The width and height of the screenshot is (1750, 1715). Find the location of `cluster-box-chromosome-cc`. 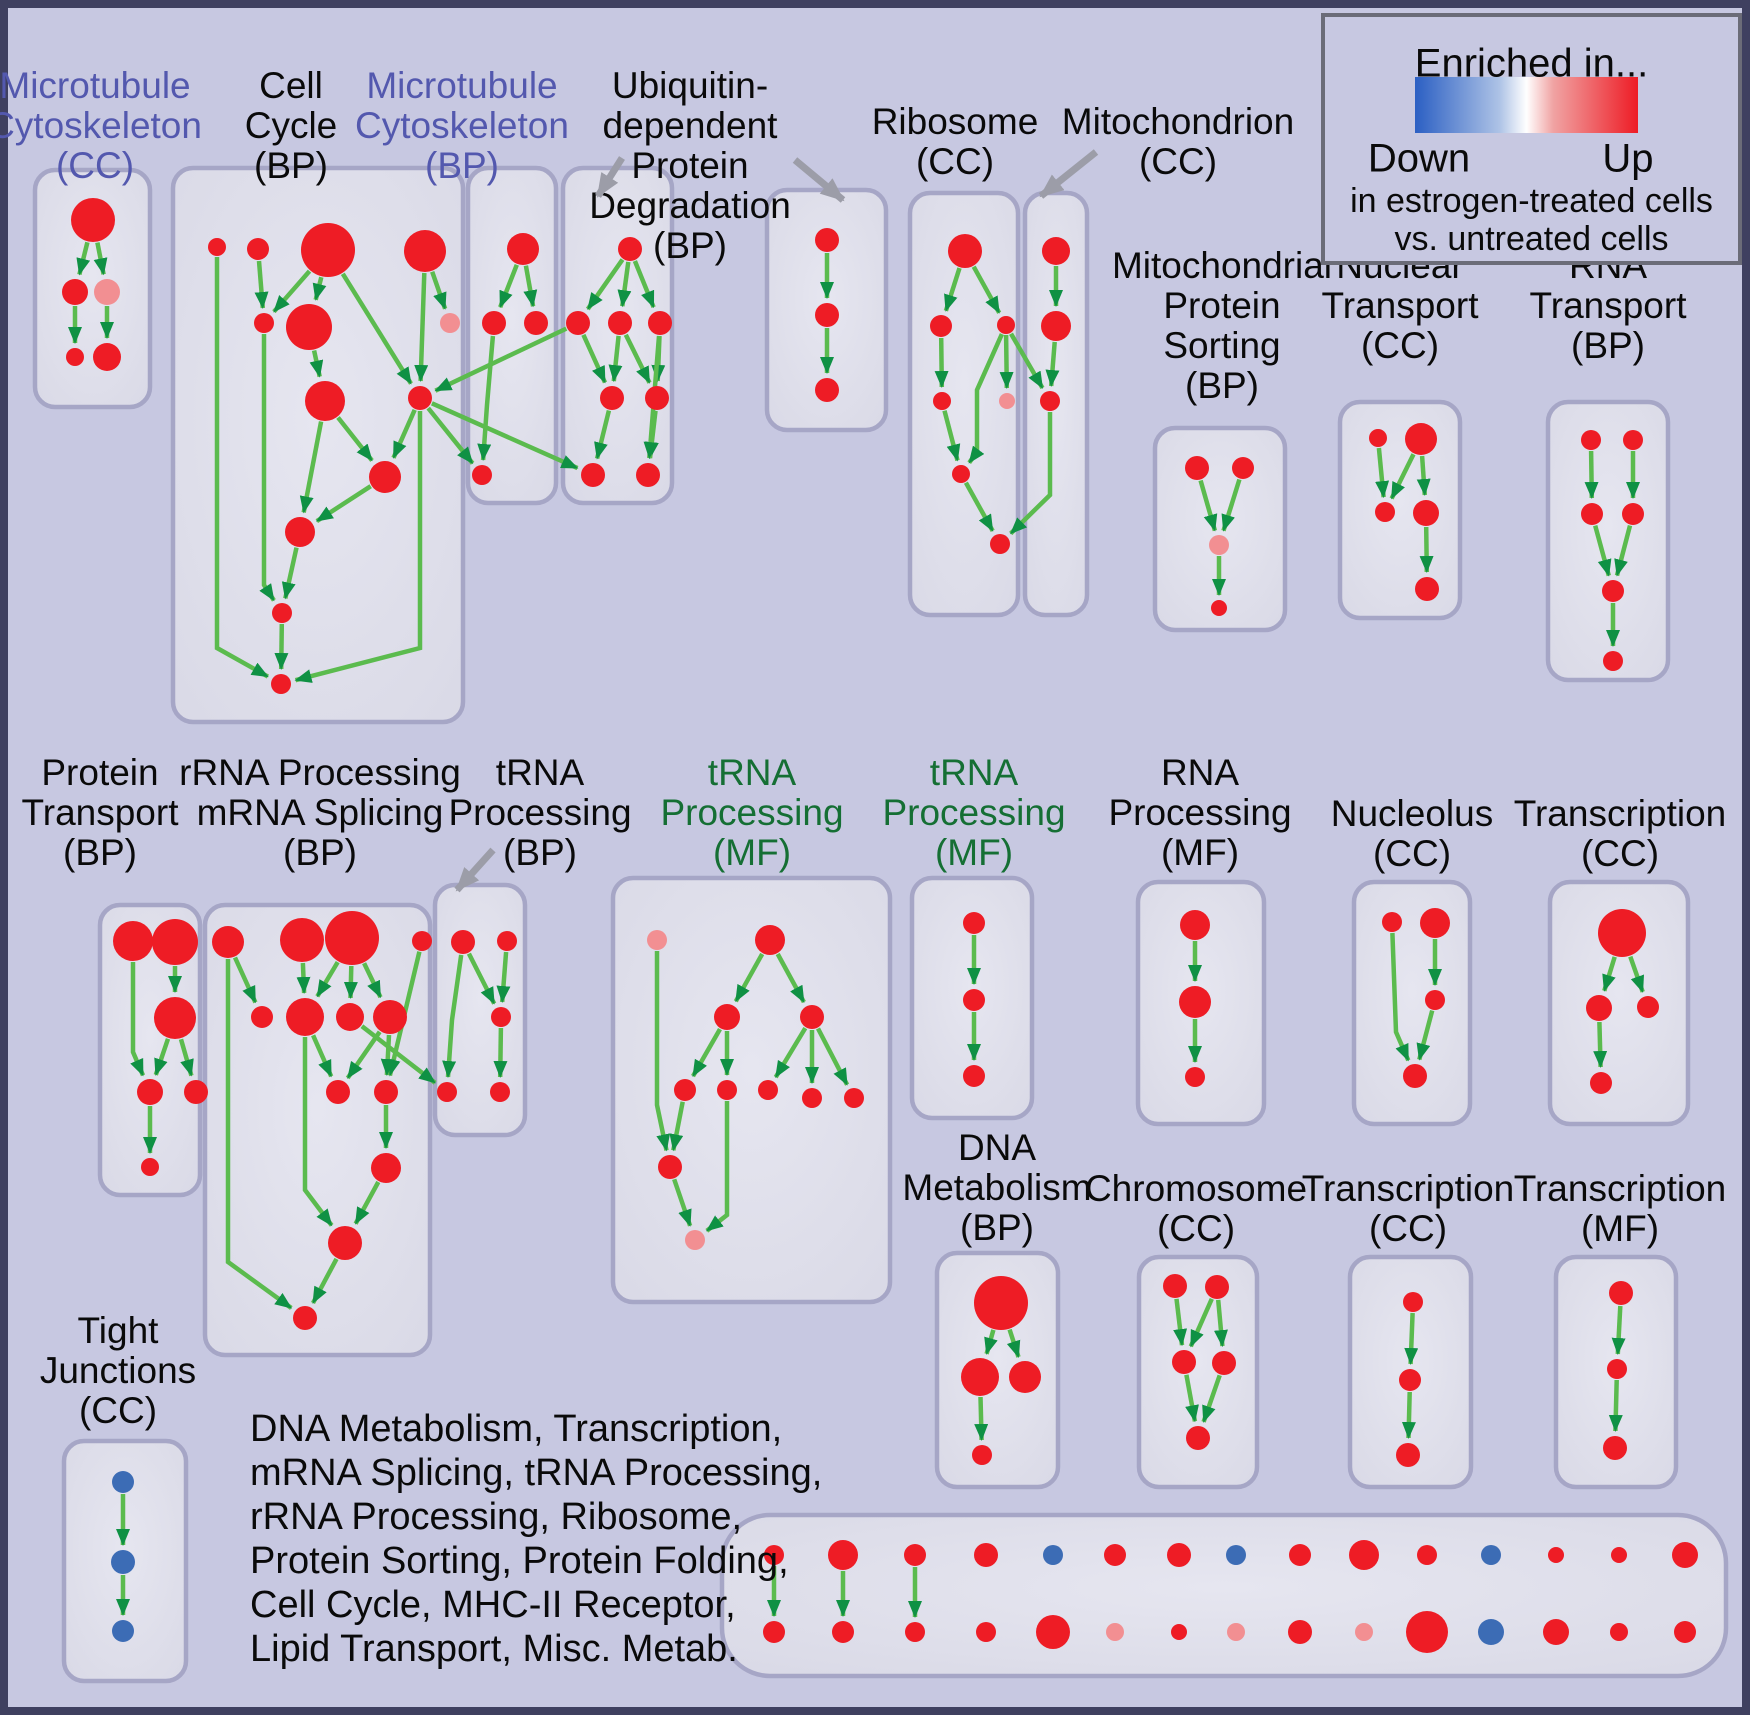

cluster-box-chromosome-cc is located at coordinates (1198, 1372).